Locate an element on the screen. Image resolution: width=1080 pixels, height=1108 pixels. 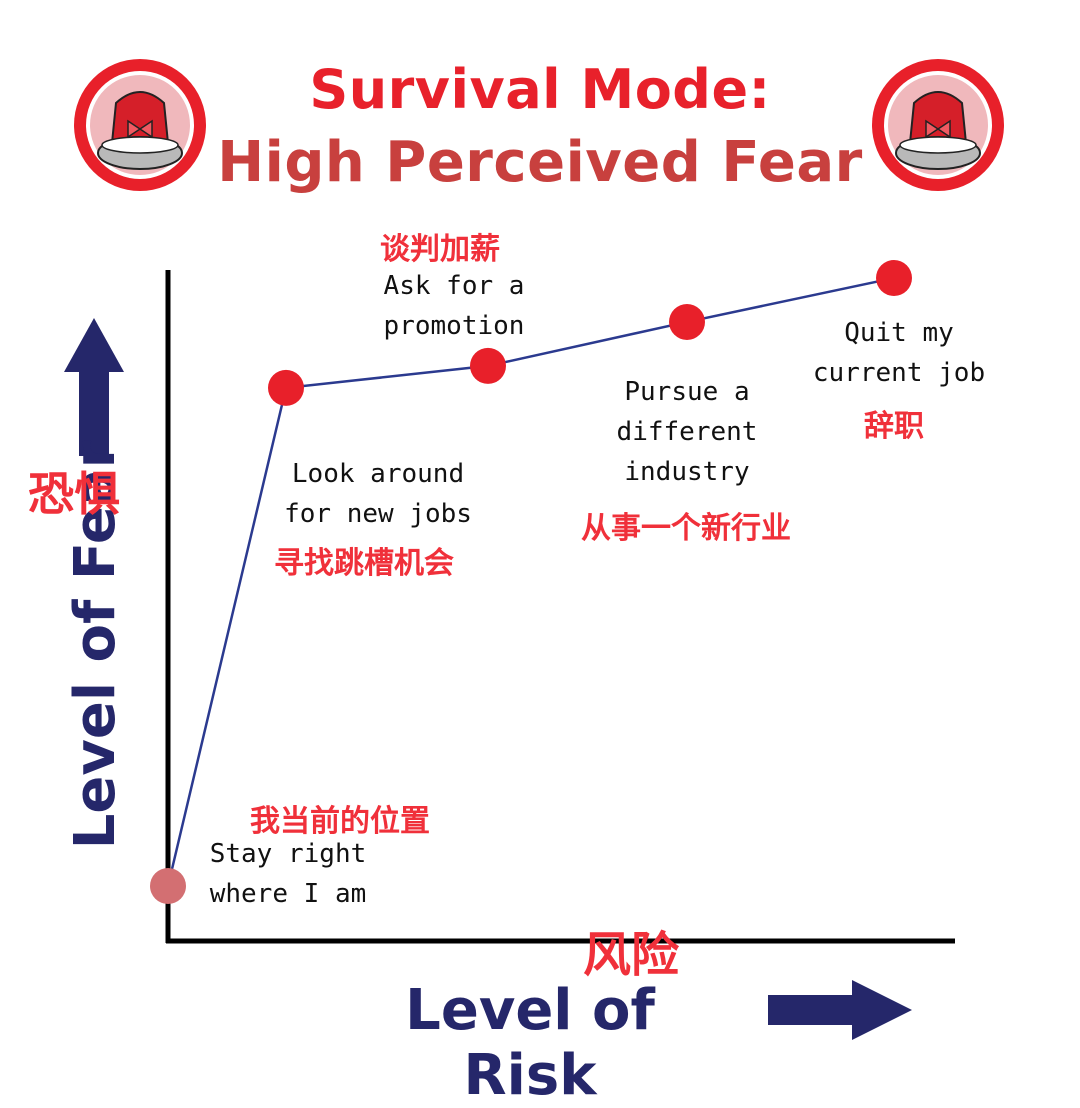
step-0-cn-label: 我当前的位置 is located at coordinates (340, 821).